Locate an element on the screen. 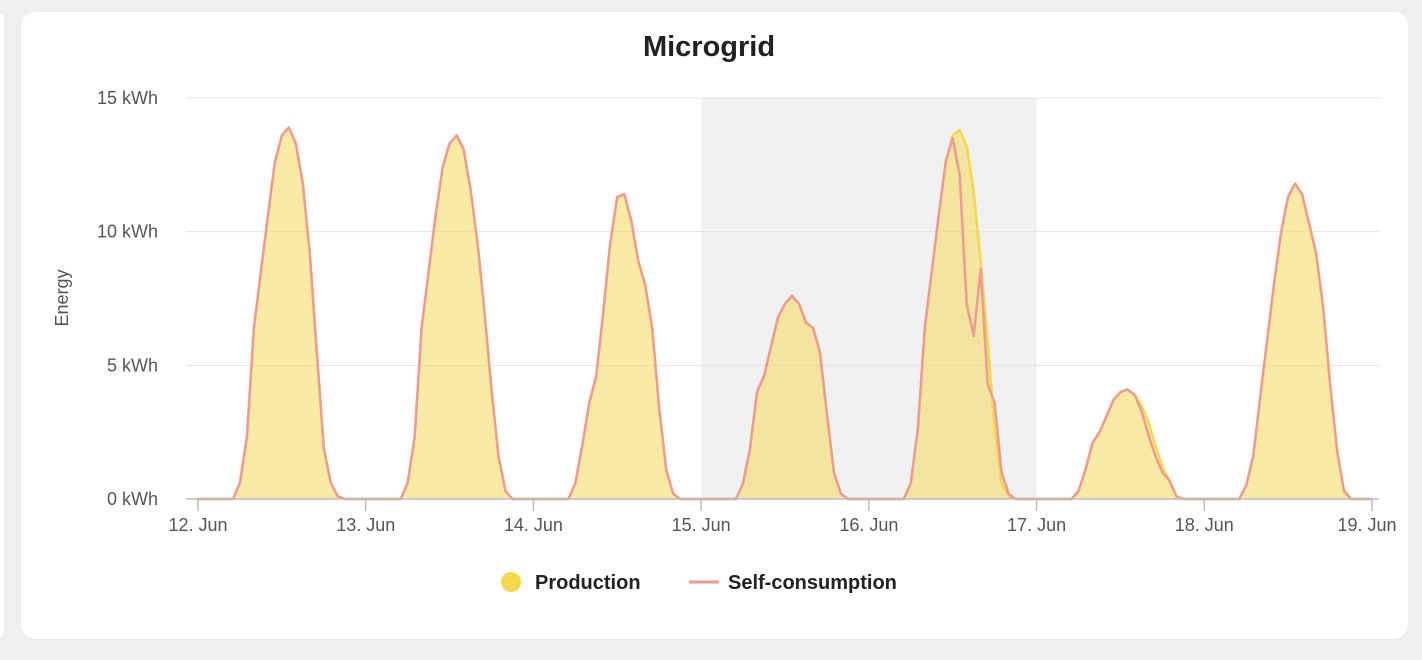 The image size is (1422, 660). y-tick-label: 5 kWh is located at coordinates (132, 365).